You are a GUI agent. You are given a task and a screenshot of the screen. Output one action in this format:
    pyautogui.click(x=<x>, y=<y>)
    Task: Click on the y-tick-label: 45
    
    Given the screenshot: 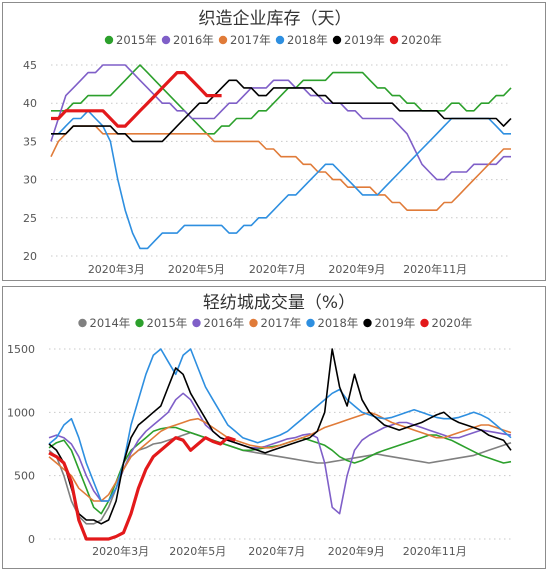 What is the action you would take?
    pyautogui.click(x=30, y=65)
    